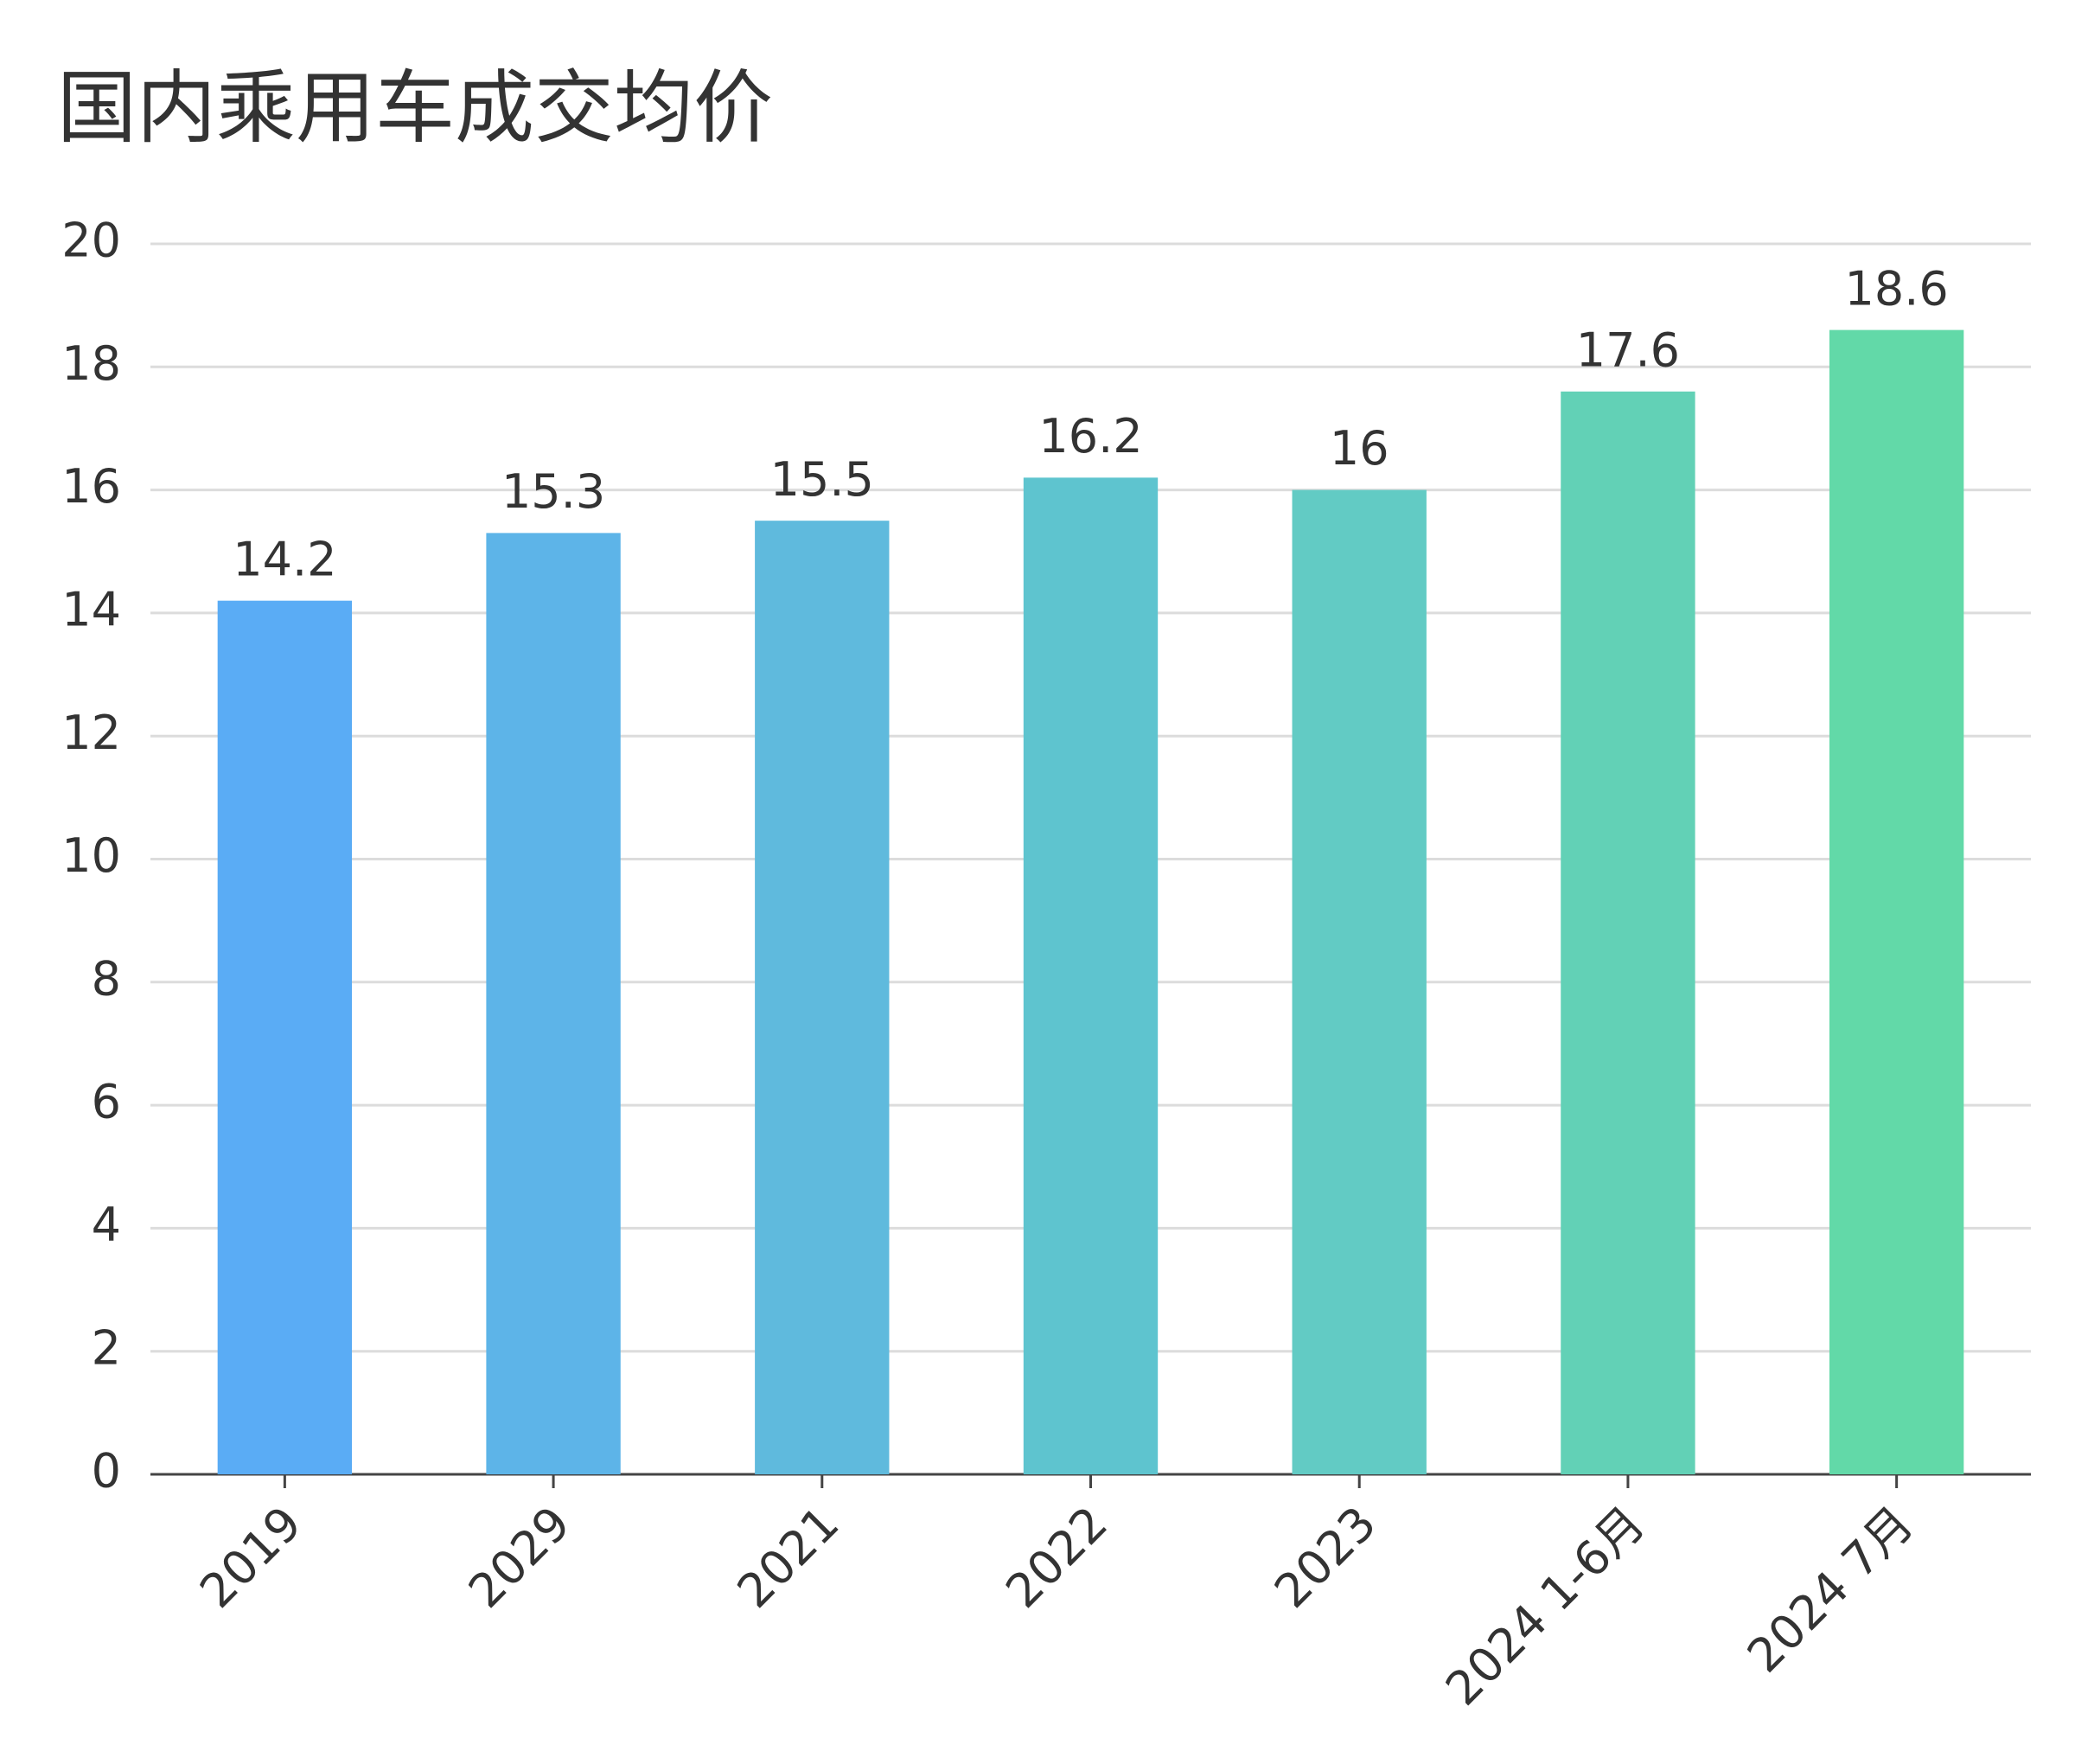 This screenshot has width=2075, height=1764. I want to click on value-label: 16.2, so click(1090, 436).